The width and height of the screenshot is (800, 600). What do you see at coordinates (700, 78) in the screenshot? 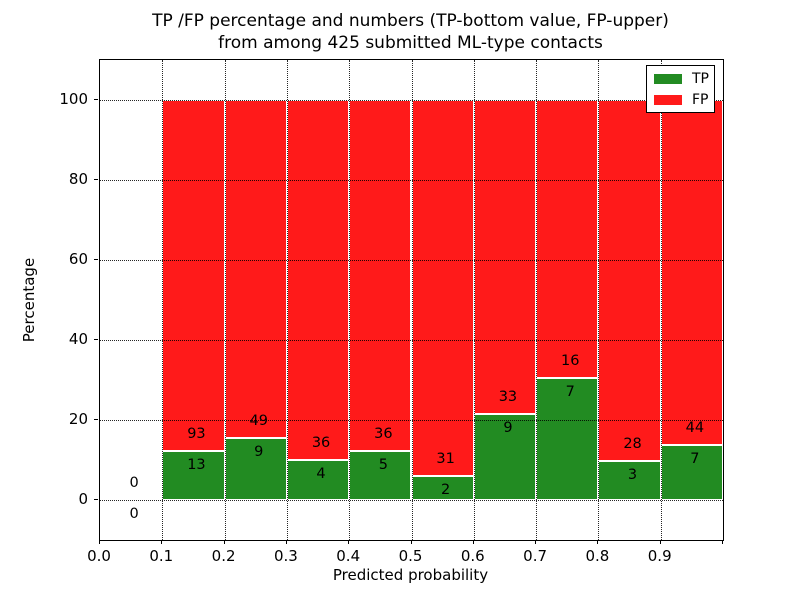
I see `legend-label: TP` at bounding box center [700, 78].